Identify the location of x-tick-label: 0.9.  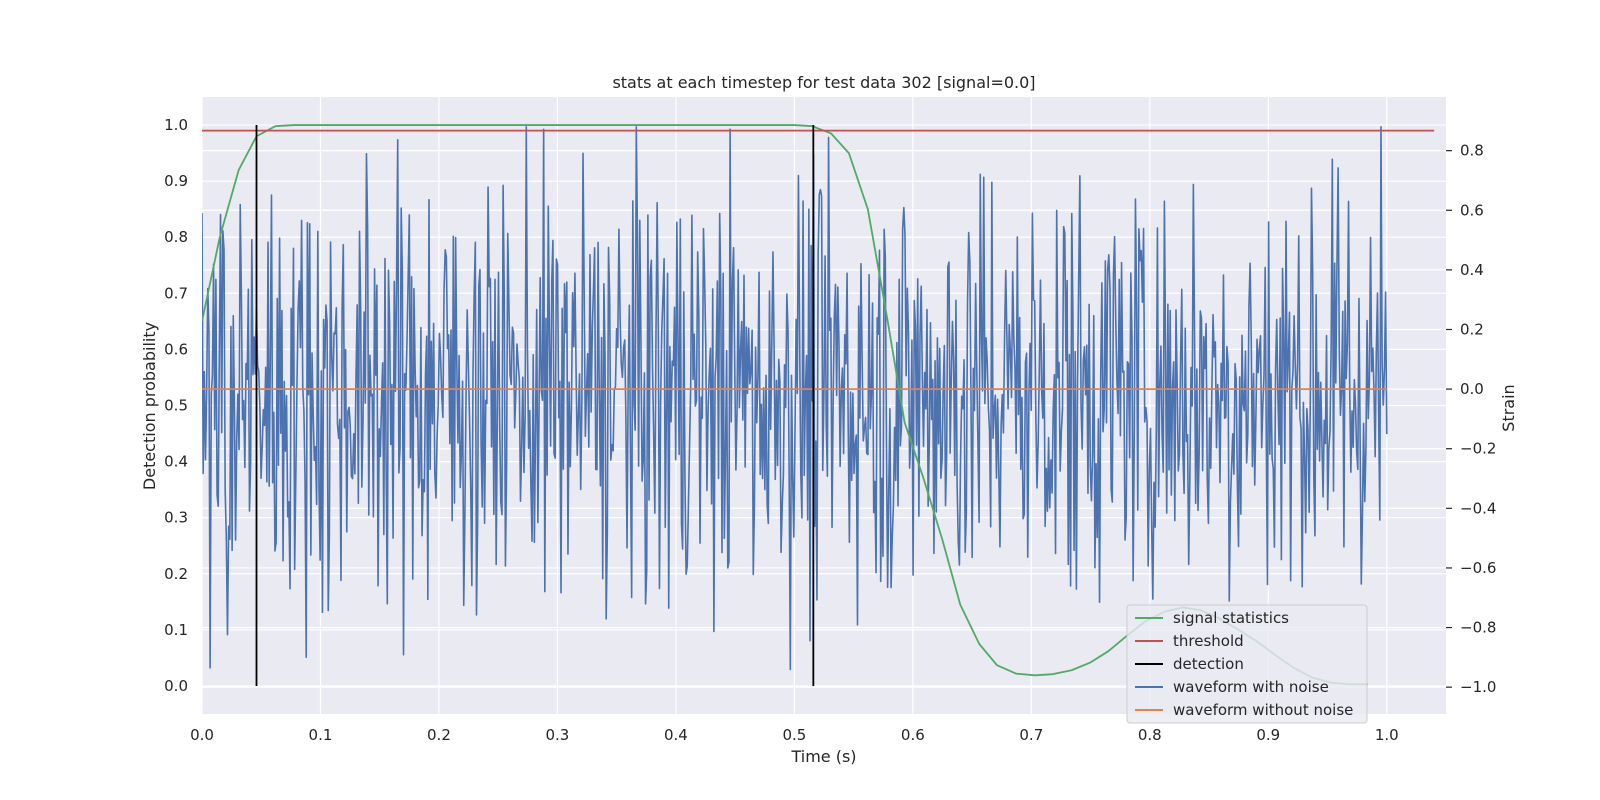
(1268, 735).